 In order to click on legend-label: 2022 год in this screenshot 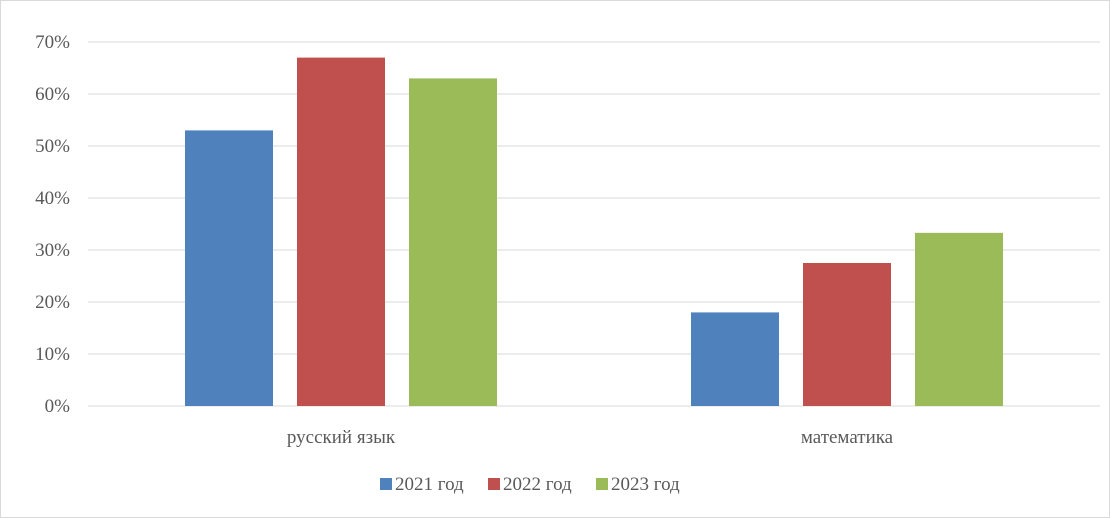, I will do `click(537, 484)`.